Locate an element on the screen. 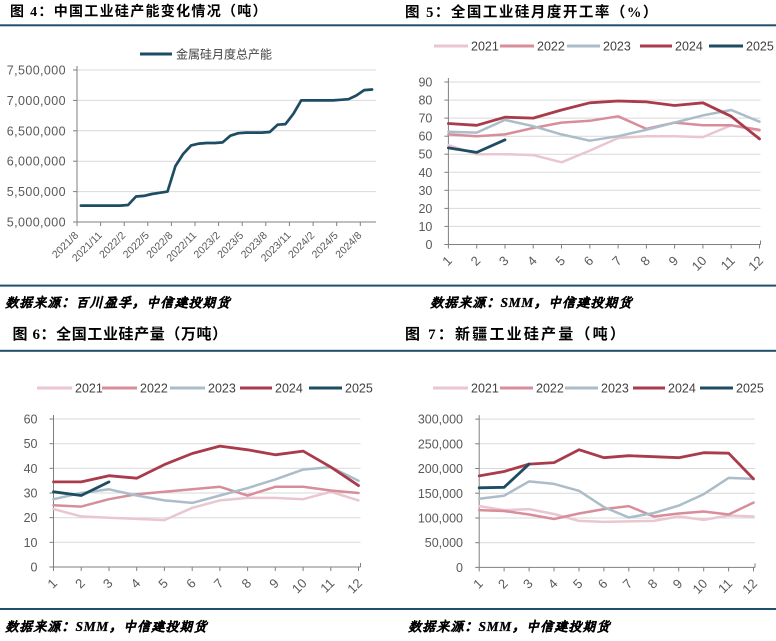 The image size is (776, 641). svg-text: 80 is located at coordinates (425, 101).